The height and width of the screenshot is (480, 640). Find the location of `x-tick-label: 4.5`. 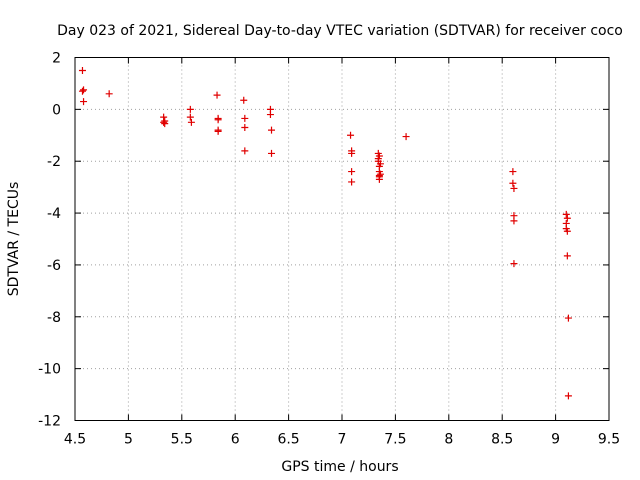

x-tick-label: 4.5 is located at coordinates (75, 440).